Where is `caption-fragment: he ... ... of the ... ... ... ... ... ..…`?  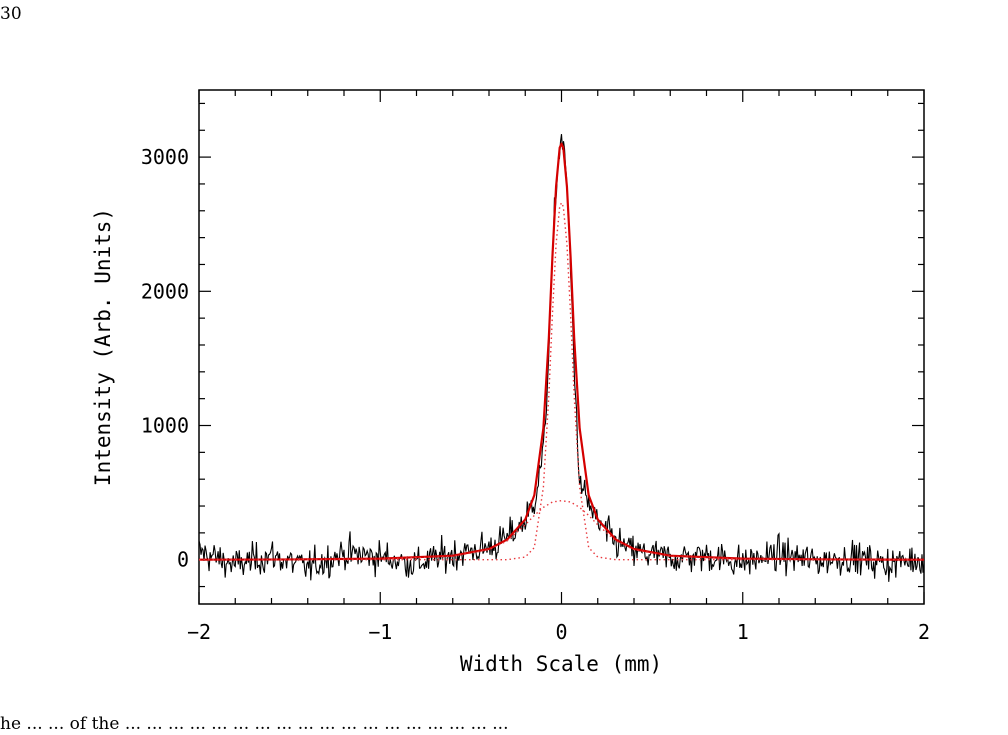
caption-fragment: he ... ... of the ... ... ... ... ... ..… is located at coordinates (254, 724).